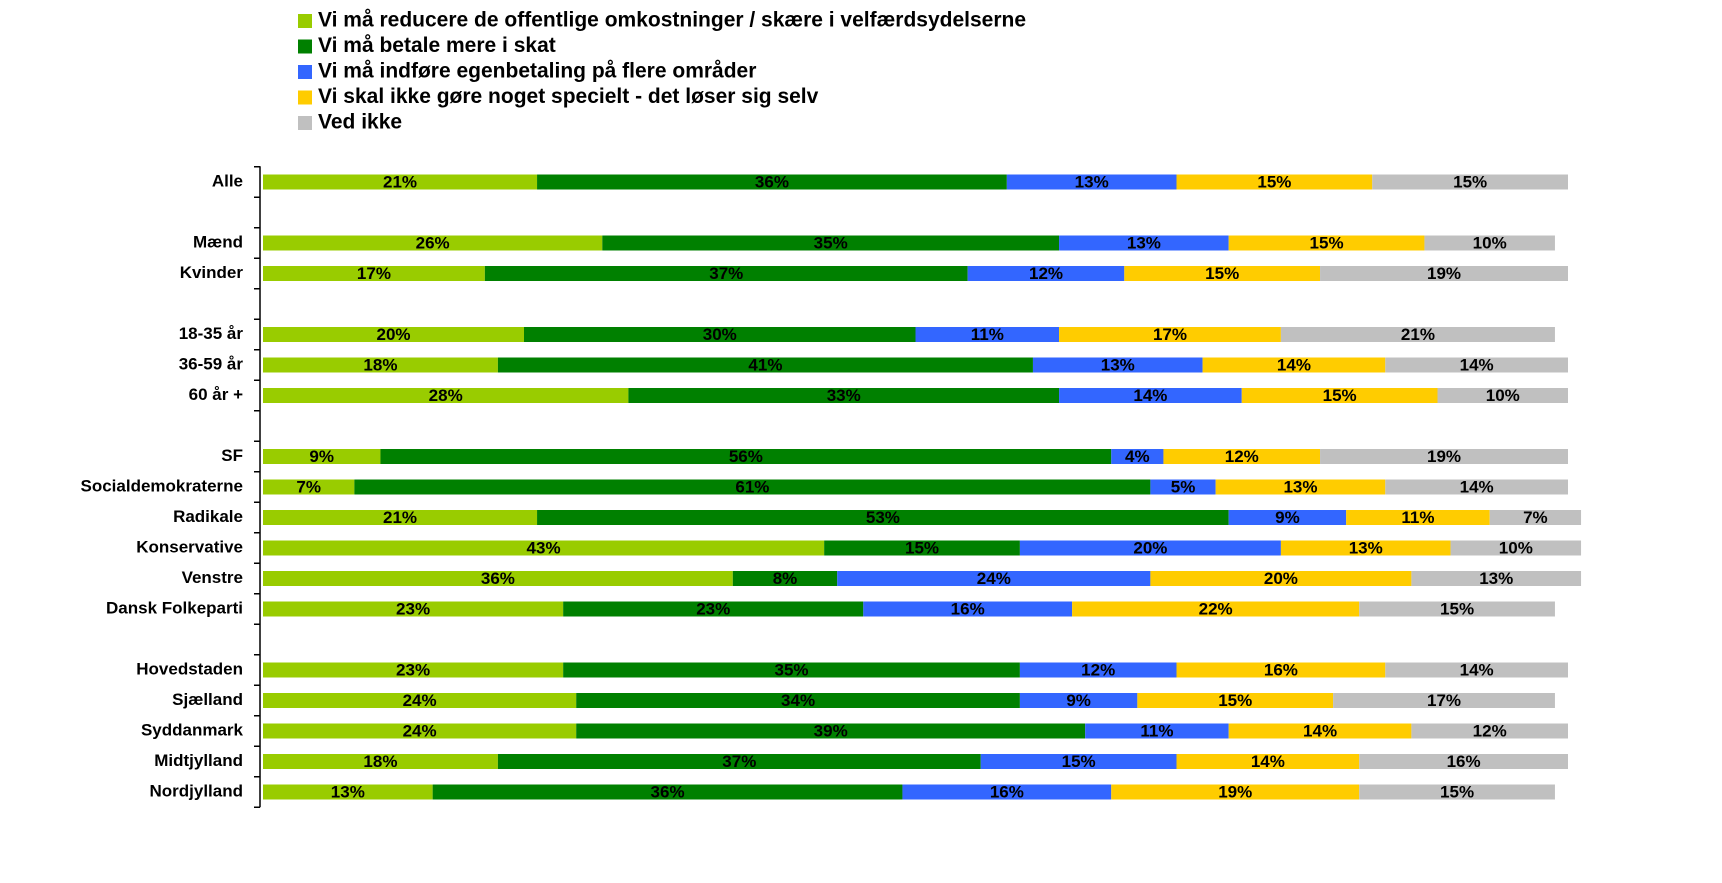 The image size is (1722, 883). I want to click on value-label: 8%, so click(785, 578).